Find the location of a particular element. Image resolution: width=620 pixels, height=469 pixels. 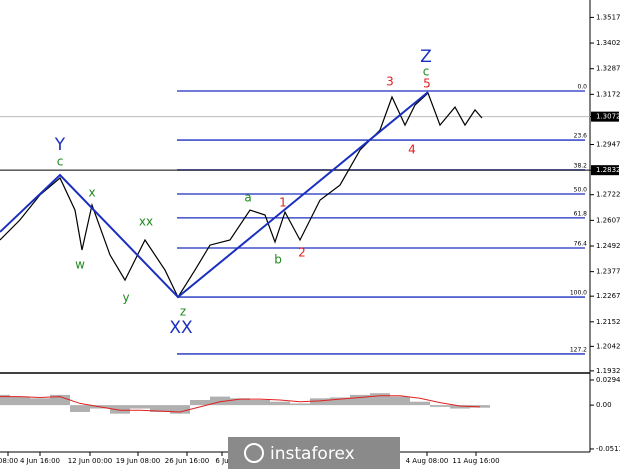

wave-label: z is located at coordinates (183, 312).